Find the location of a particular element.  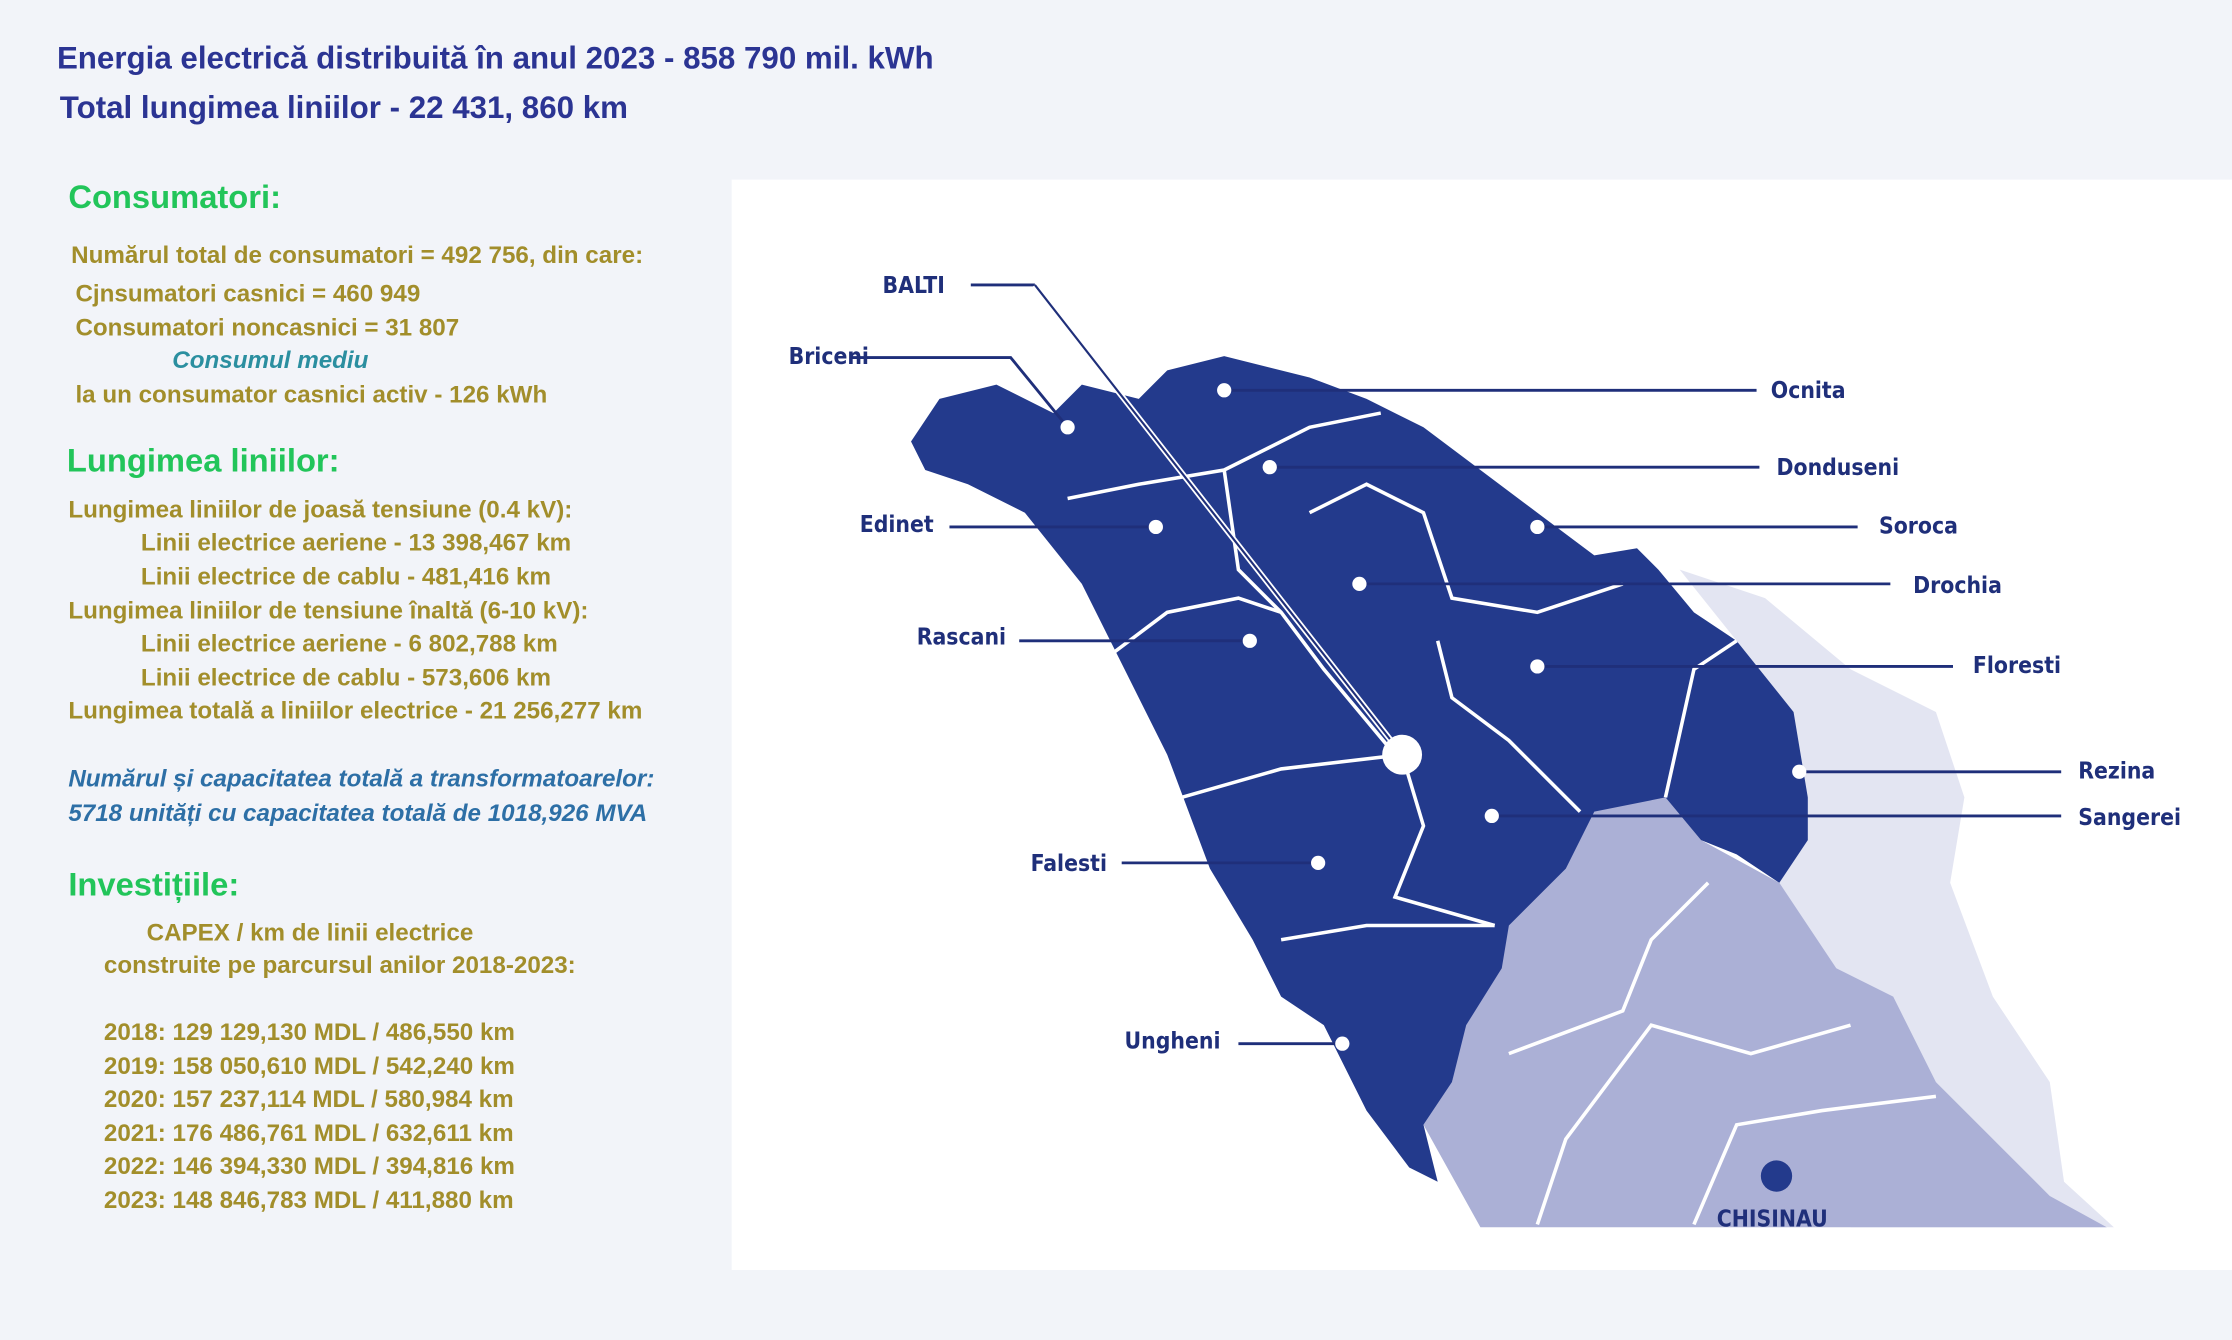

map-label: Falesti is located at coordinates (1069, 864).